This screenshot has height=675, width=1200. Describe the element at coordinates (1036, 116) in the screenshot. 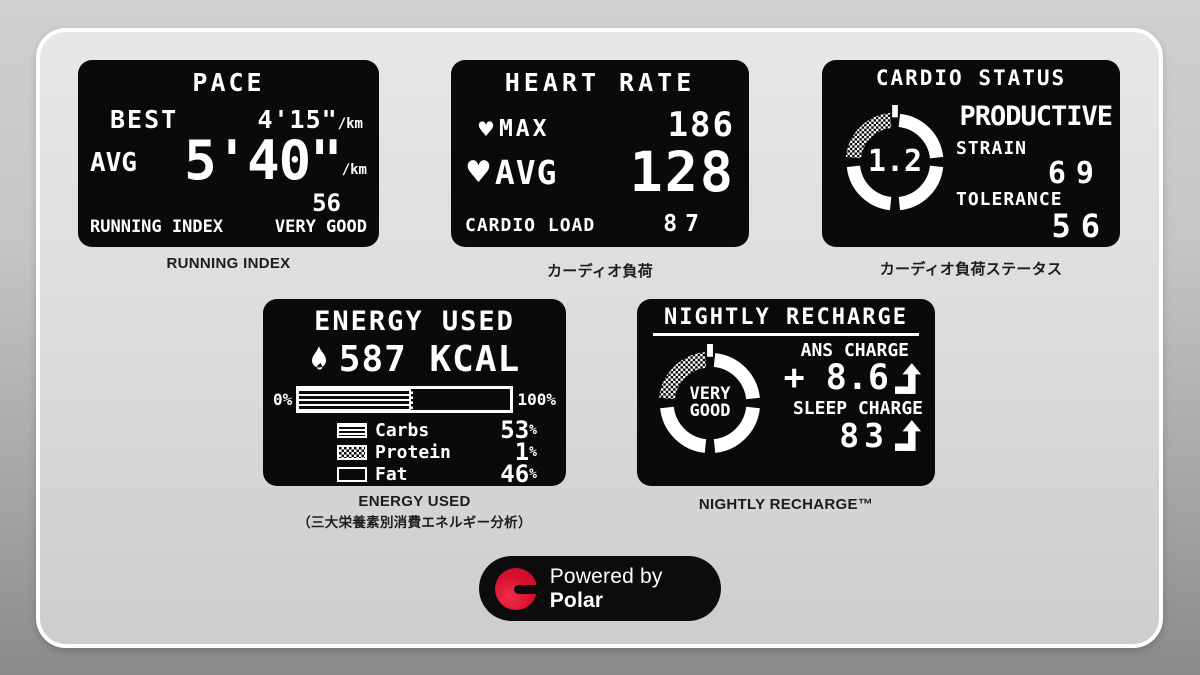

I see `cardio-status-value: PRODUCTIVE` at that location.